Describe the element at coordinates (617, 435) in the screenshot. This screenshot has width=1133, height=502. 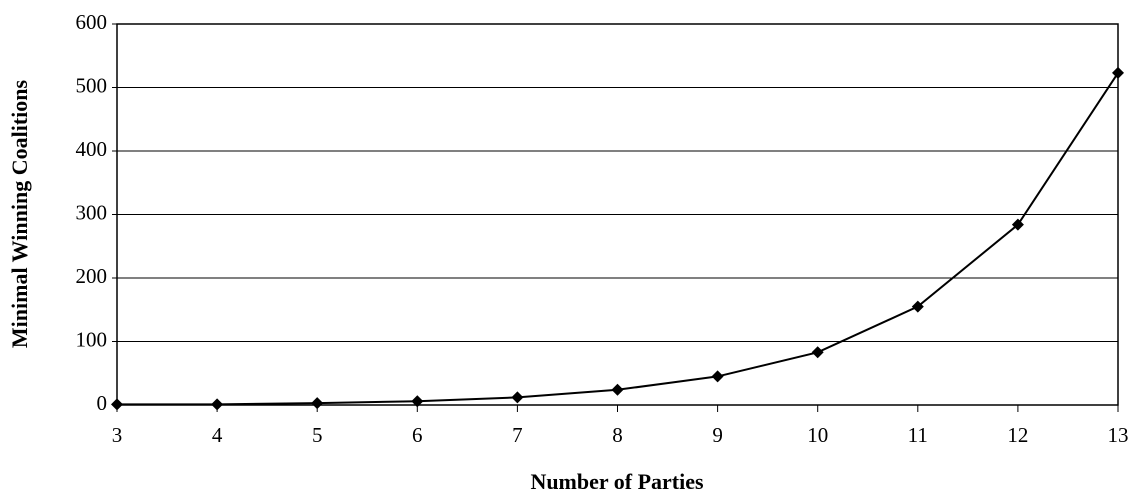
I see `x-tick-label: 8` at that location.